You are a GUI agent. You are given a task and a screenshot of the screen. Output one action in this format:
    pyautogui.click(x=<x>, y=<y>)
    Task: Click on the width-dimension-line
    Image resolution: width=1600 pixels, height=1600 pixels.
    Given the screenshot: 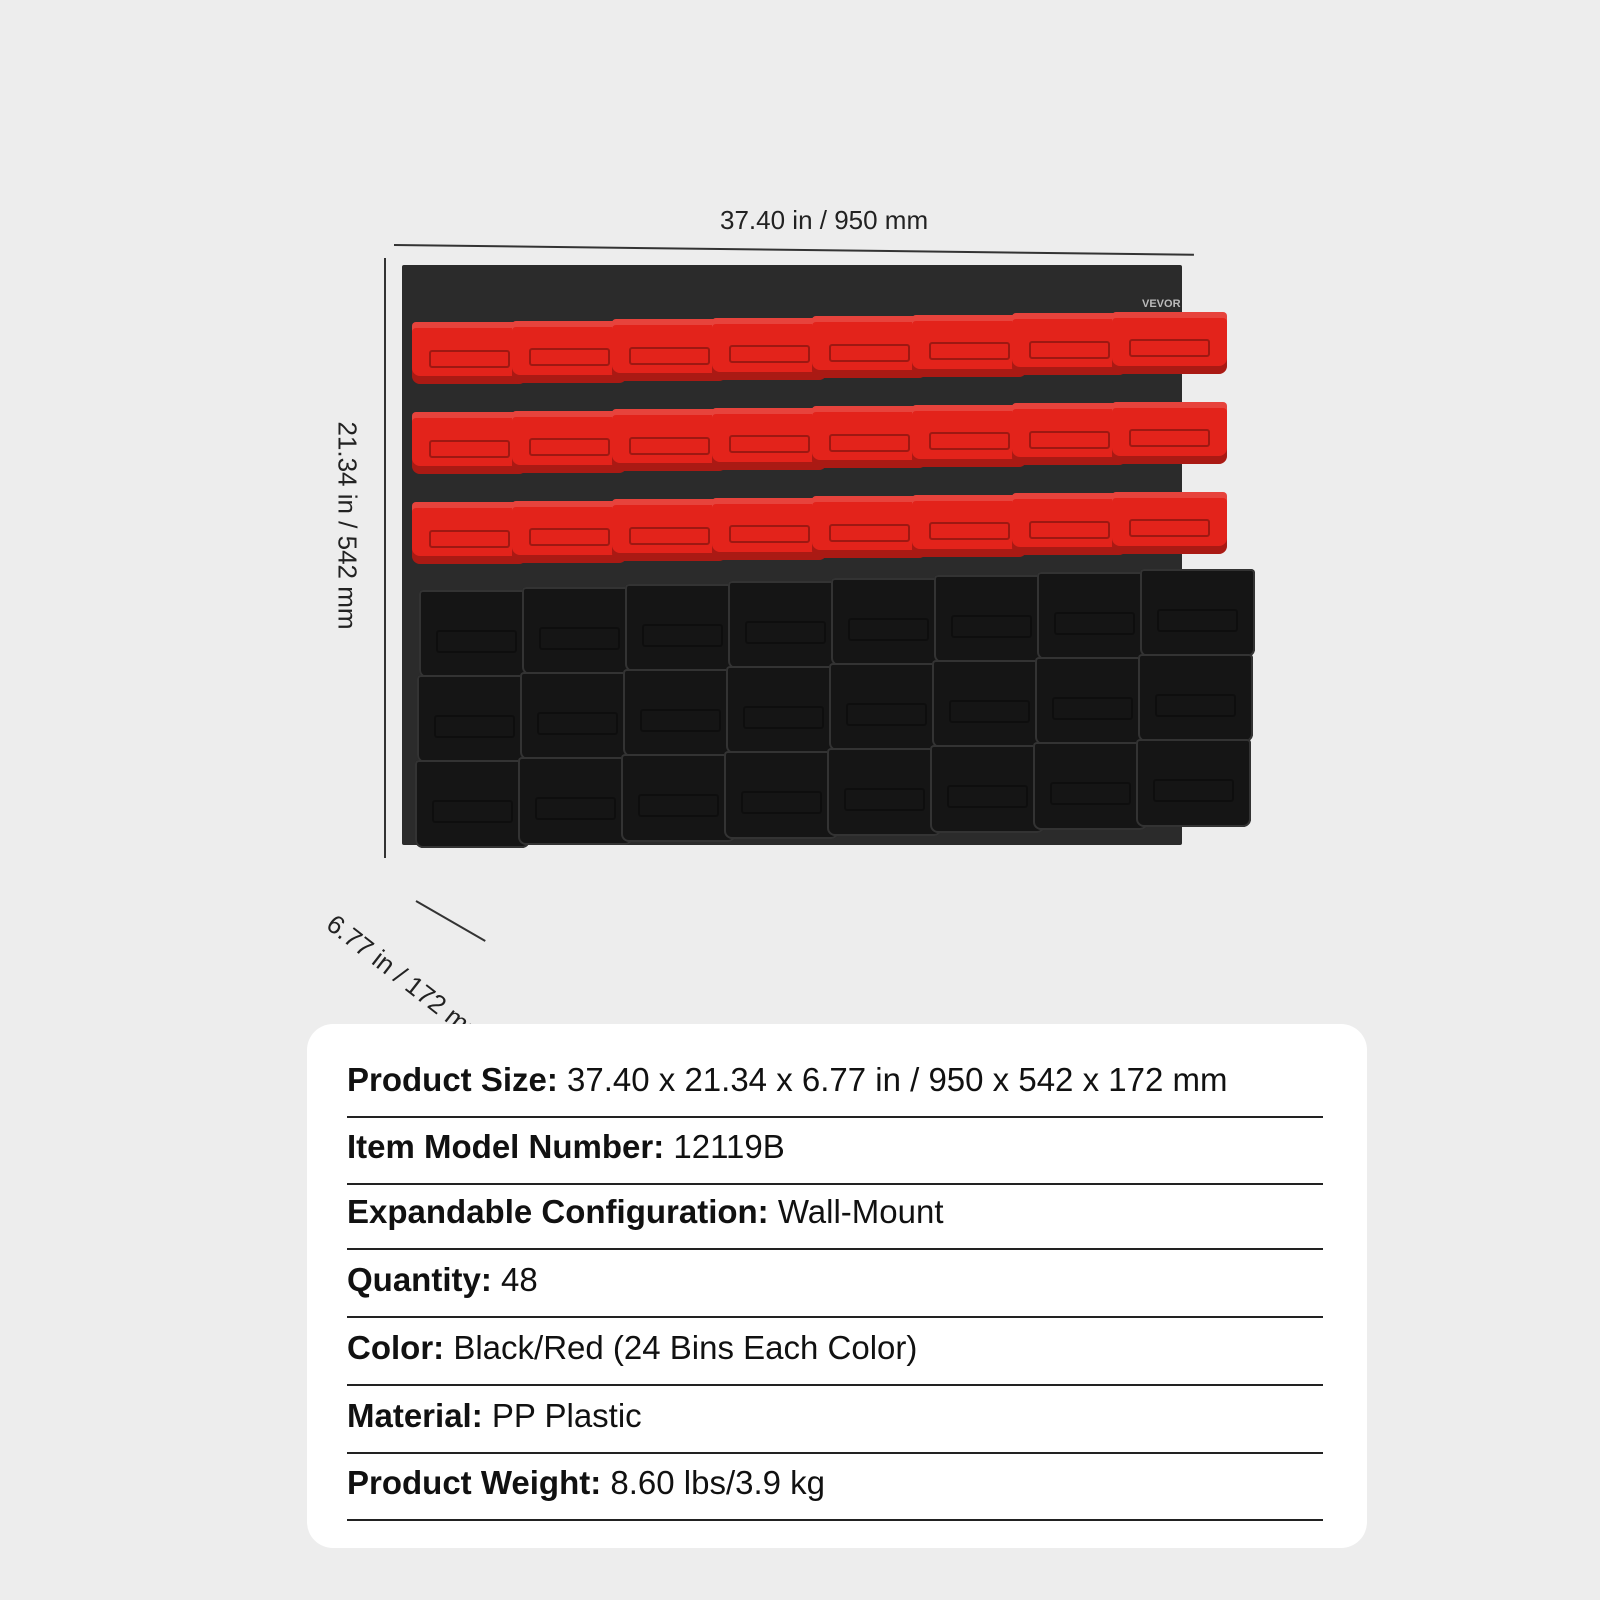 What is the action you would take?
    pyautogui.click(x=793, y=250)
    